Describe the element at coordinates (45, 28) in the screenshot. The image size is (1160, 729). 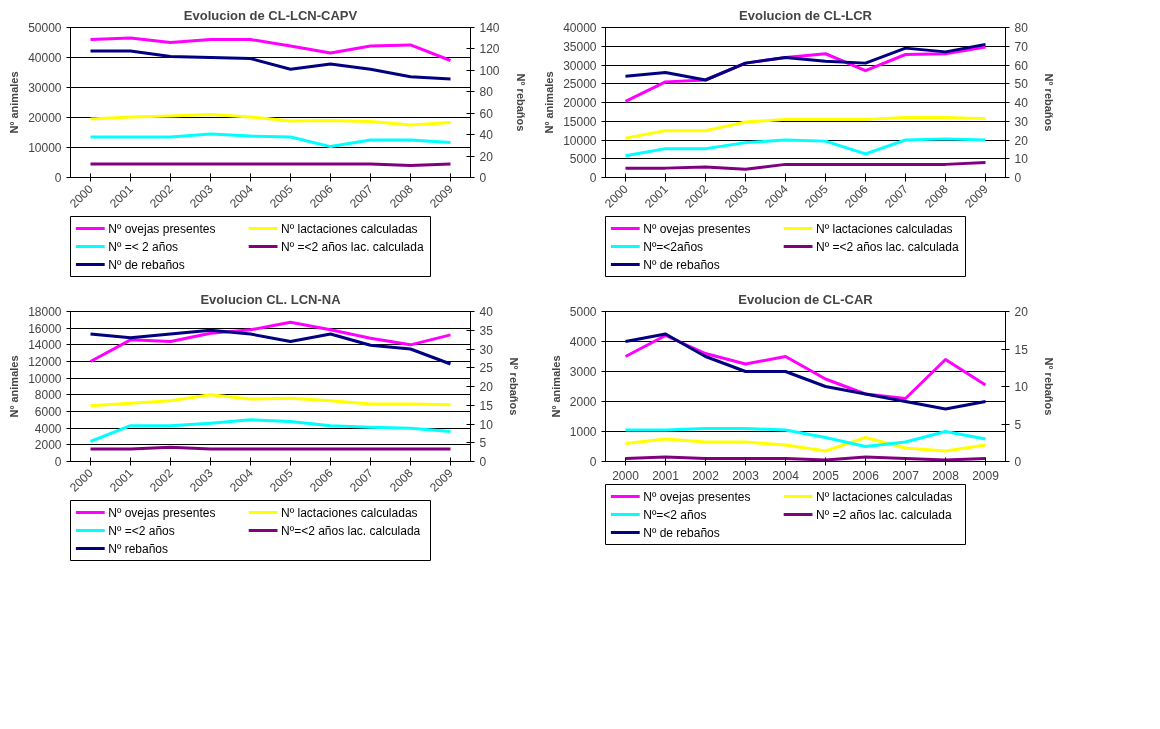
I see `y-tick-label: 50000` at that location.